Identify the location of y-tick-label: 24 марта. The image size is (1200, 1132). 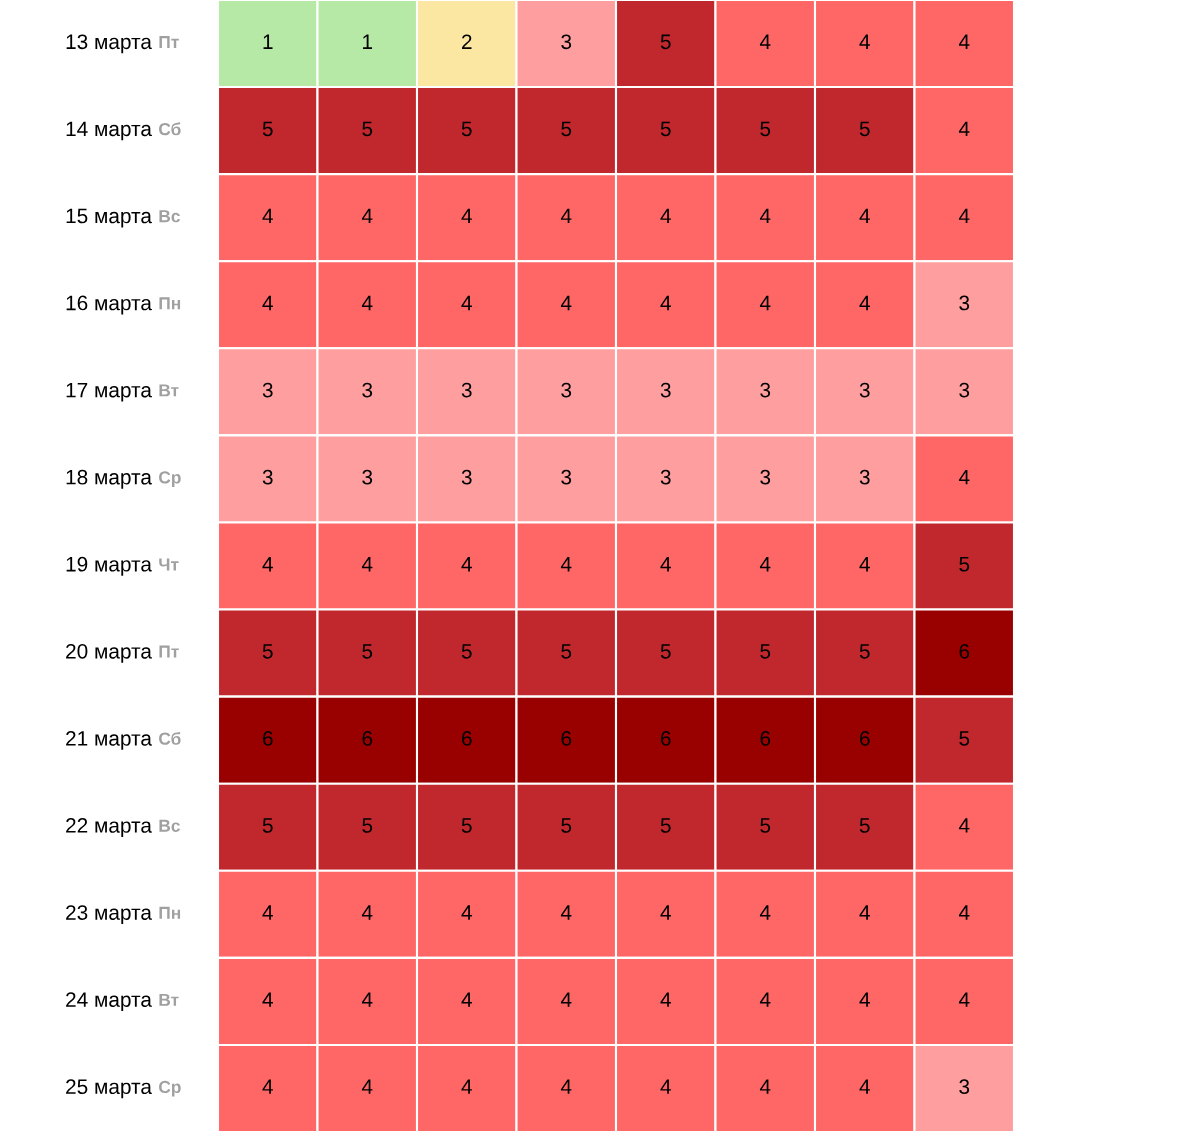
(109, 1002).